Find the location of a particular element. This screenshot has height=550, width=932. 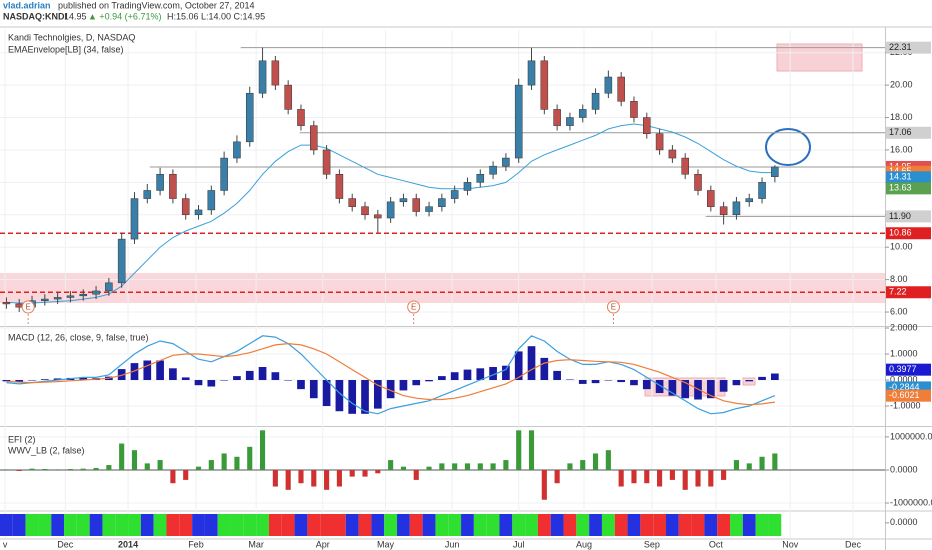

price-badge-label: 22.31 is located at coordinates (900, 47).